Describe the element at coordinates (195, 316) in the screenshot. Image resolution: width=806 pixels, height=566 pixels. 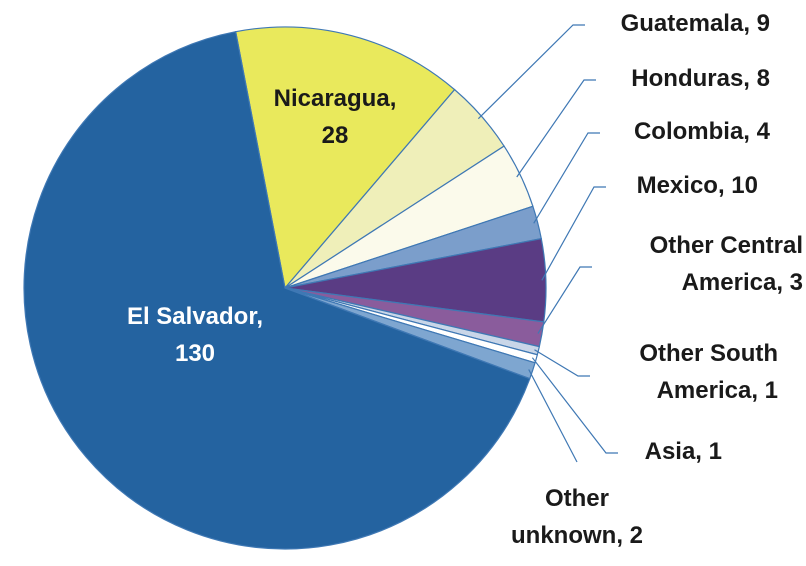
I see `label-line: El Salvador,` at that location.